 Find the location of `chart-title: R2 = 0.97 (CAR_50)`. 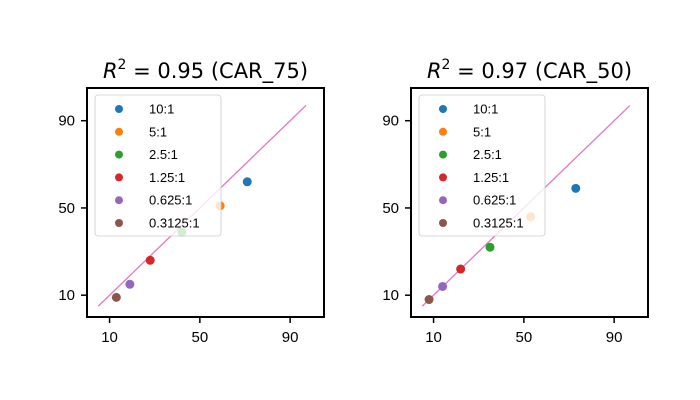

chart-title: R2 = 0.97 (CAR_50) is located at coordinates (529, 70).